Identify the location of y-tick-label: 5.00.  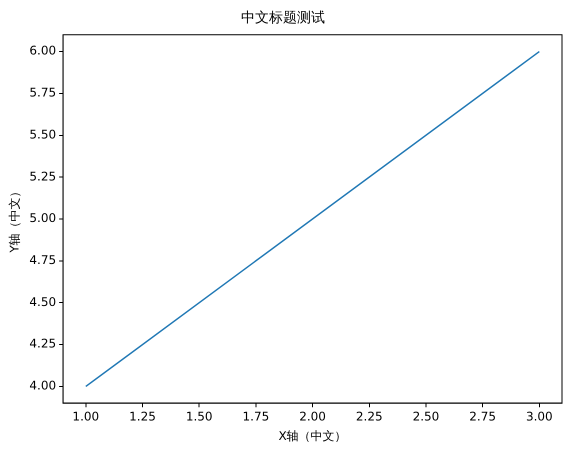
(42, 218).